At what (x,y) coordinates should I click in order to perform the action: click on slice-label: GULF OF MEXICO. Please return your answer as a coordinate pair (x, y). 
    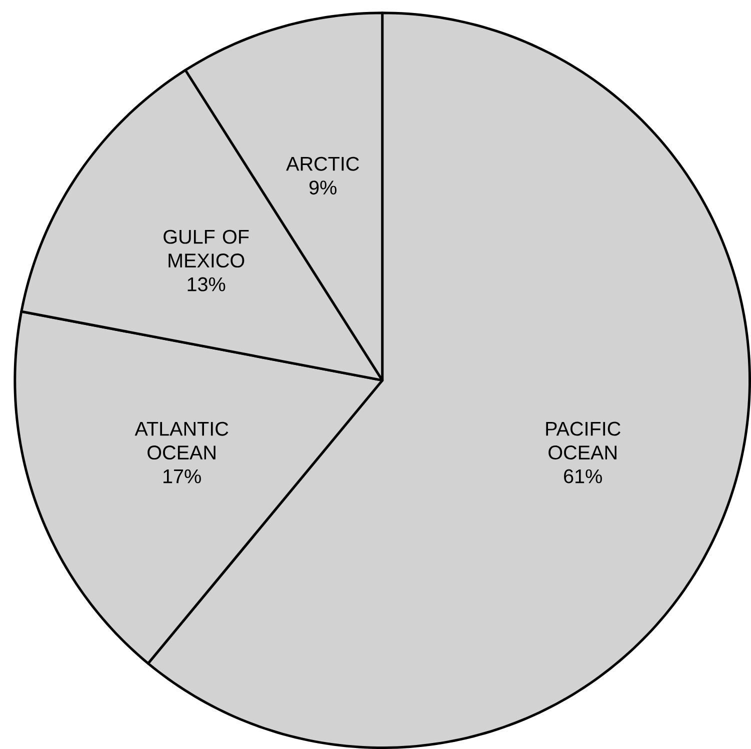
    Looking at the image, I should click on (206, 249).